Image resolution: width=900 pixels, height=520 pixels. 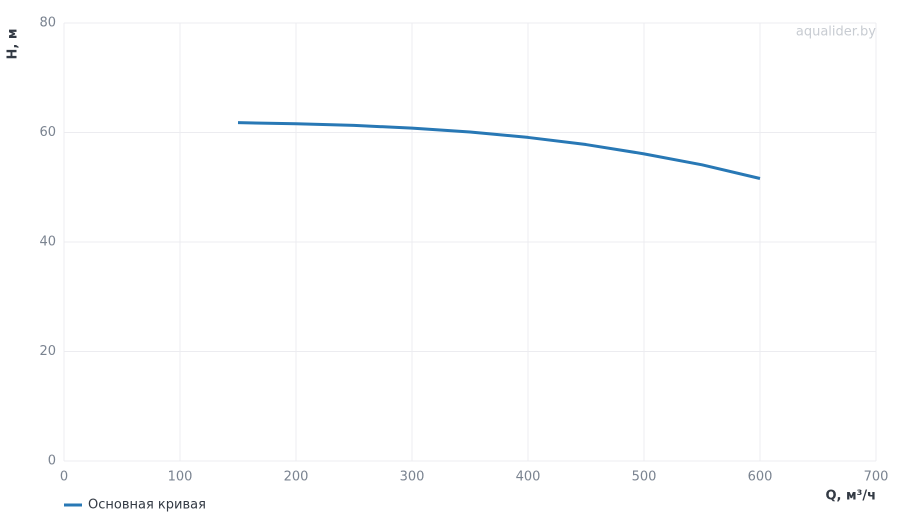 What do you see at coordinates (13, 44) in the screenshot?
I see `y-axis-title: H, м` at bounding box center [13, 44].